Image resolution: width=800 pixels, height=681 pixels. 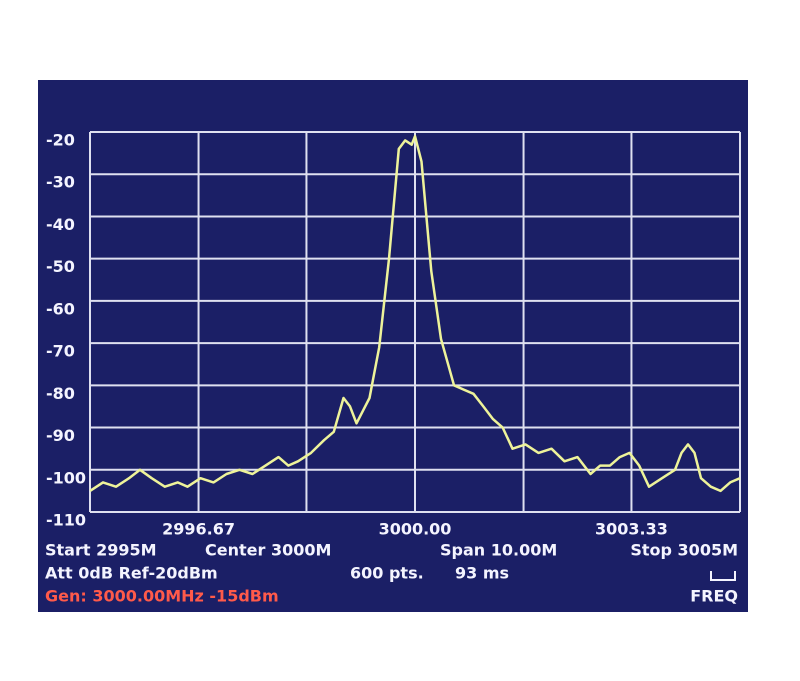 What do you see at coordinates (60, 182) in the screenshot?
I see `y-tick-label: -30` at bounding box center [60, 182].